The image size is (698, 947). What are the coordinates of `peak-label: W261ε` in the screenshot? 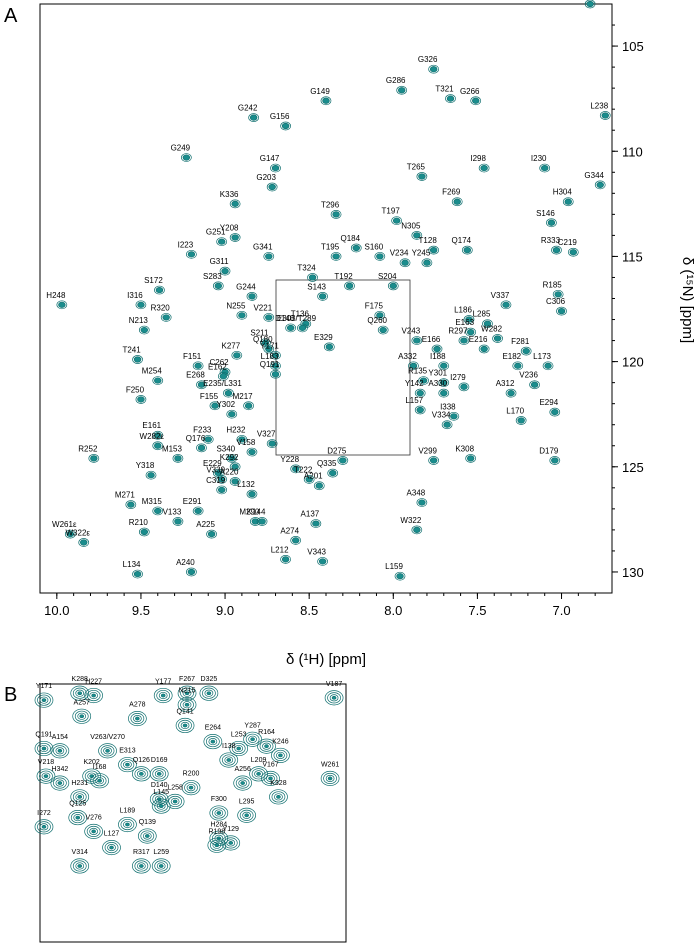 It's located at (64, 524).